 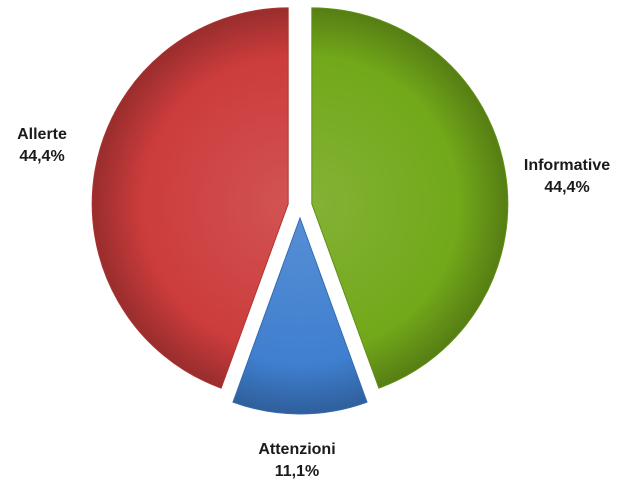 What do you see at coordinates (567, 187) in the screenshot?
I see `slice-label-informative-value: 44,4%` at bounding box center [567, 187].